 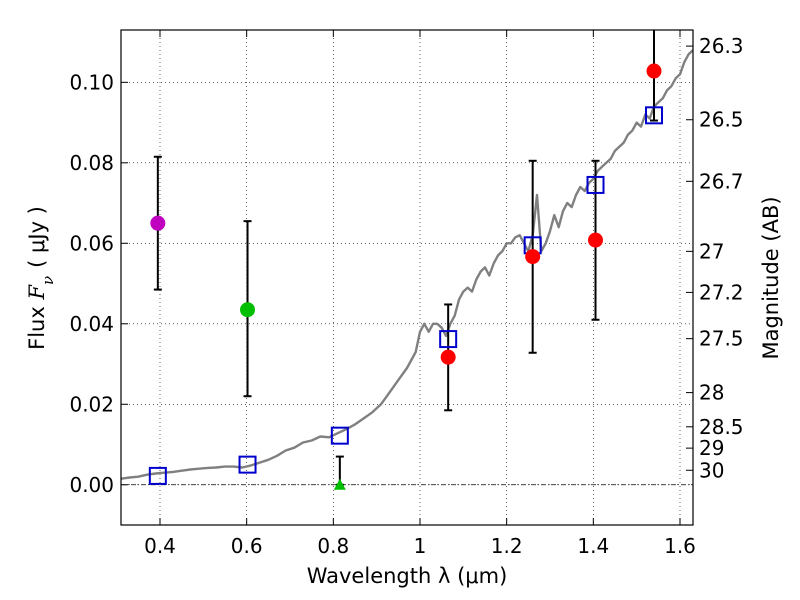 I want to click on y2-tick-label: 27.5, so click(x=721, y=339).